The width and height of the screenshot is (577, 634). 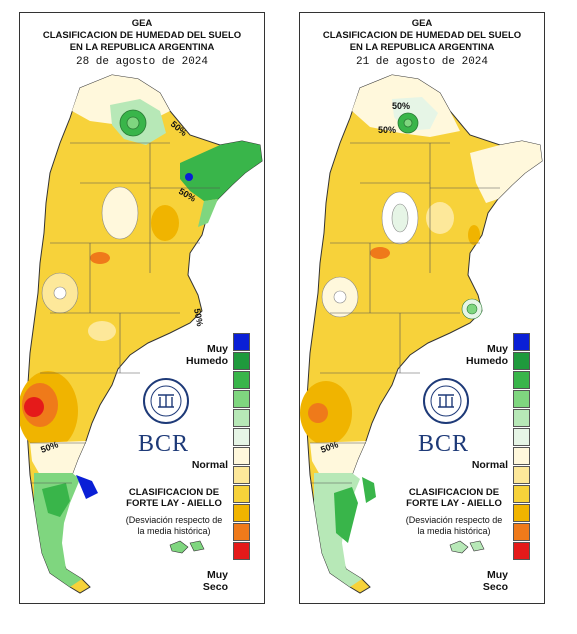 What do you see at coordinates (189, 177) in the screenshot?
I see `very-wet-spot` at bounding box center [189, 177].